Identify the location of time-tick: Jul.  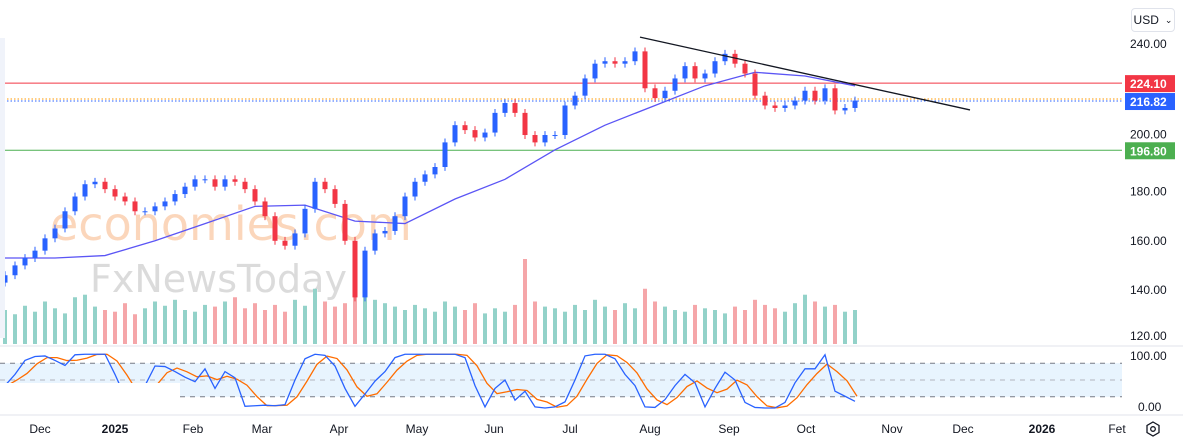
(569, 429).